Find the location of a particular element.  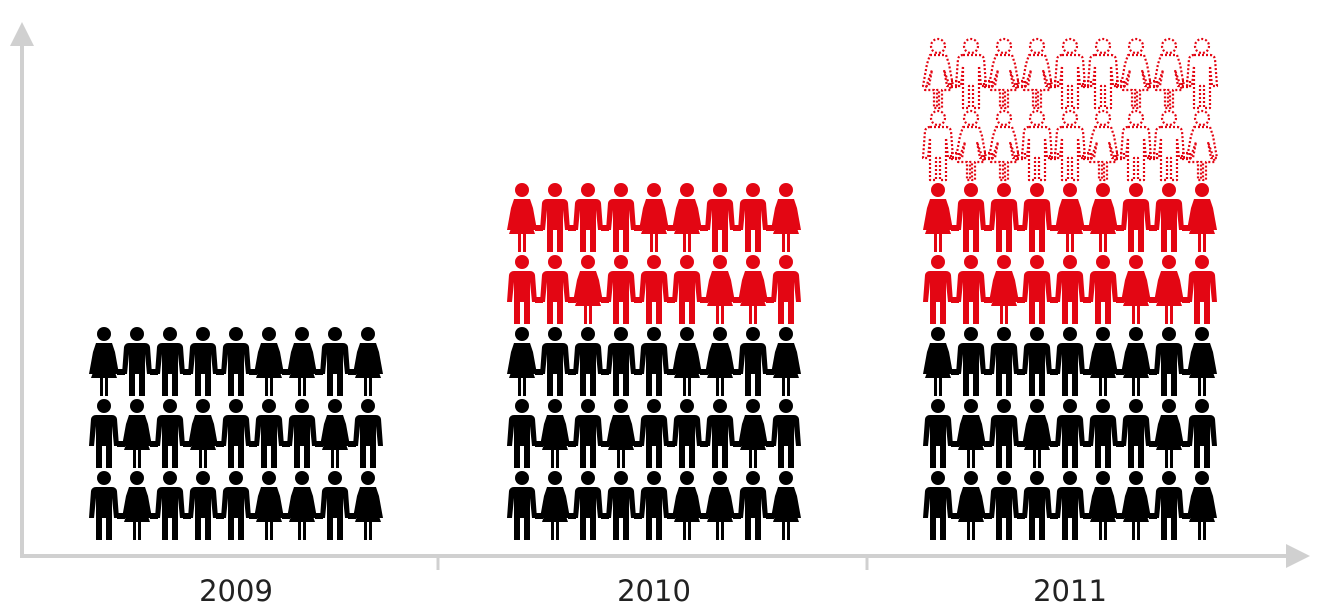

x-tick-label-2009: 2009 is located at coordinates (236, 591).